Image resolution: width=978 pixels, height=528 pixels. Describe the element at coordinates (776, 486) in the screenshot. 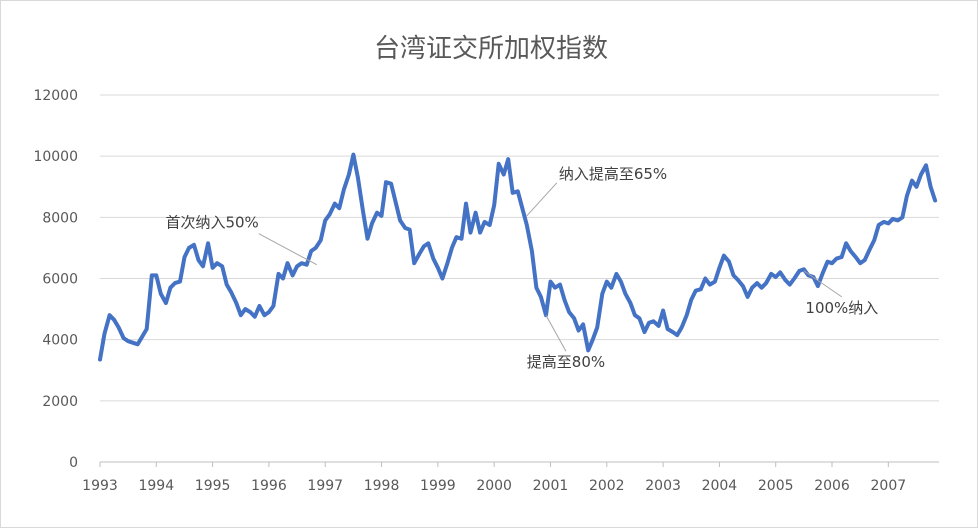

I see `x-tick-label: 2005` at that location.